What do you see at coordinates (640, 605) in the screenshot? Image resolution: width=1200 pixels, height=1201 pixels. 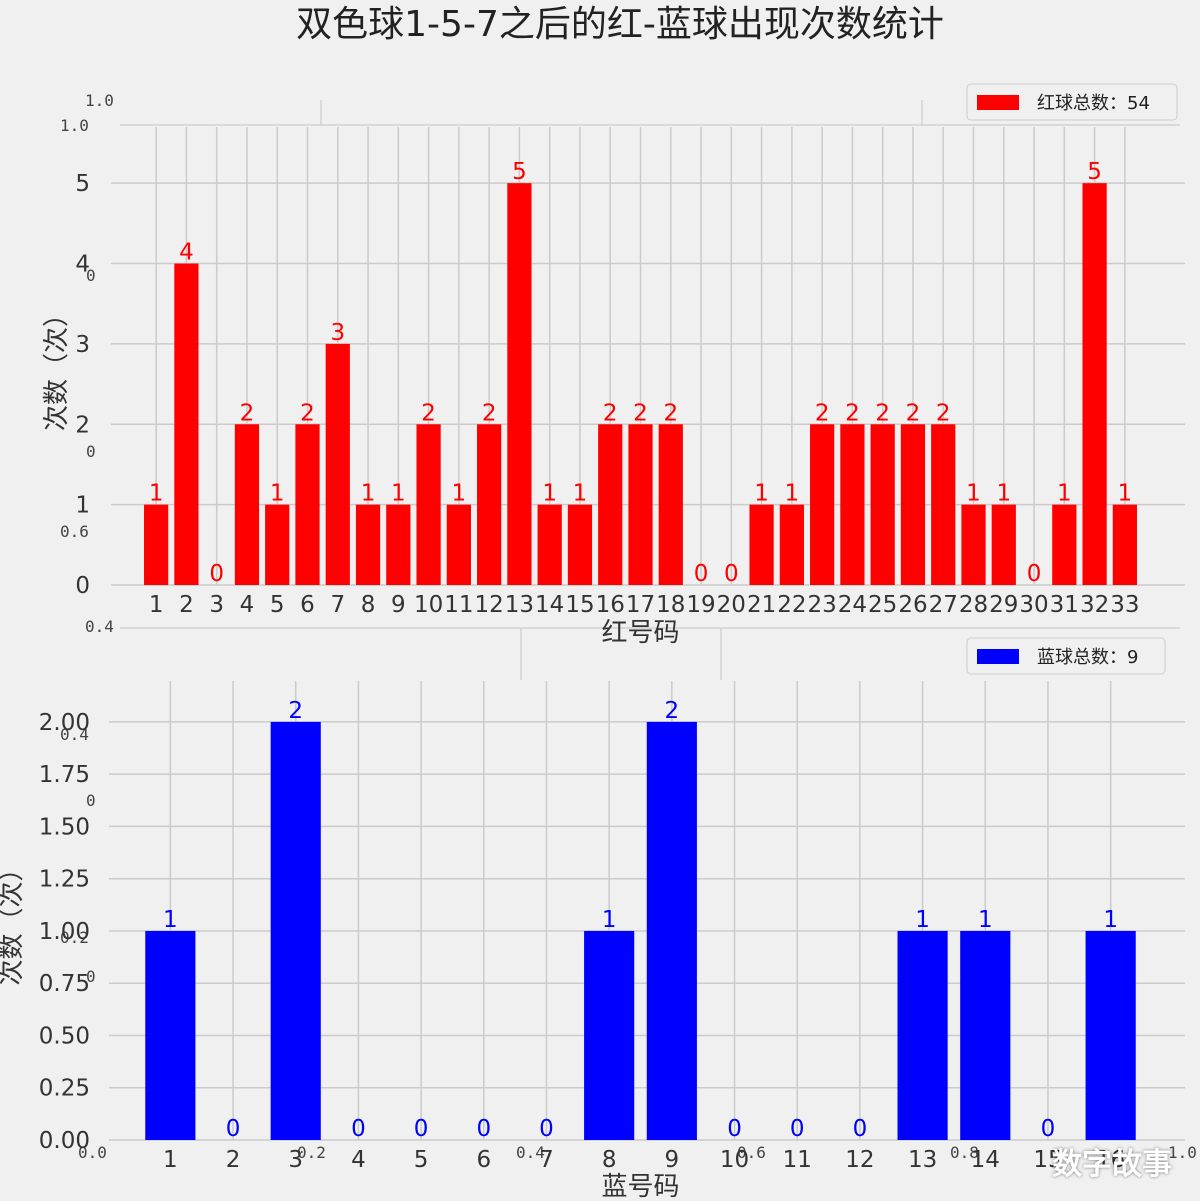 I see `x-tick-label: 17` at bounding box center [640, 605].